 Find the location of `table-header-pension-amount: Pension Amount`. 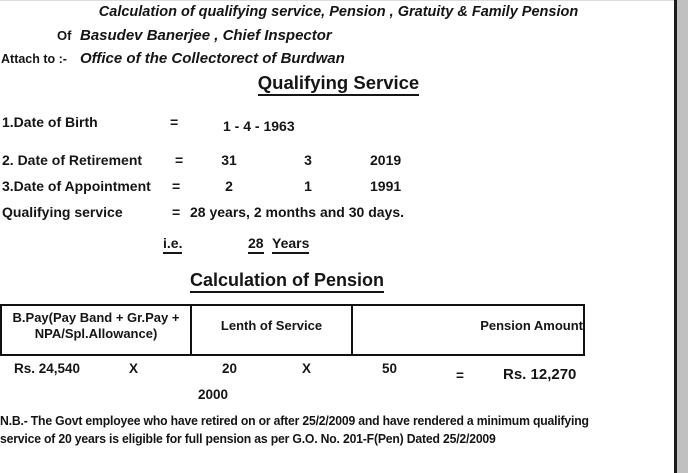

table-header-pension-amount: Pension Amount is located at coordinates (531, 325).